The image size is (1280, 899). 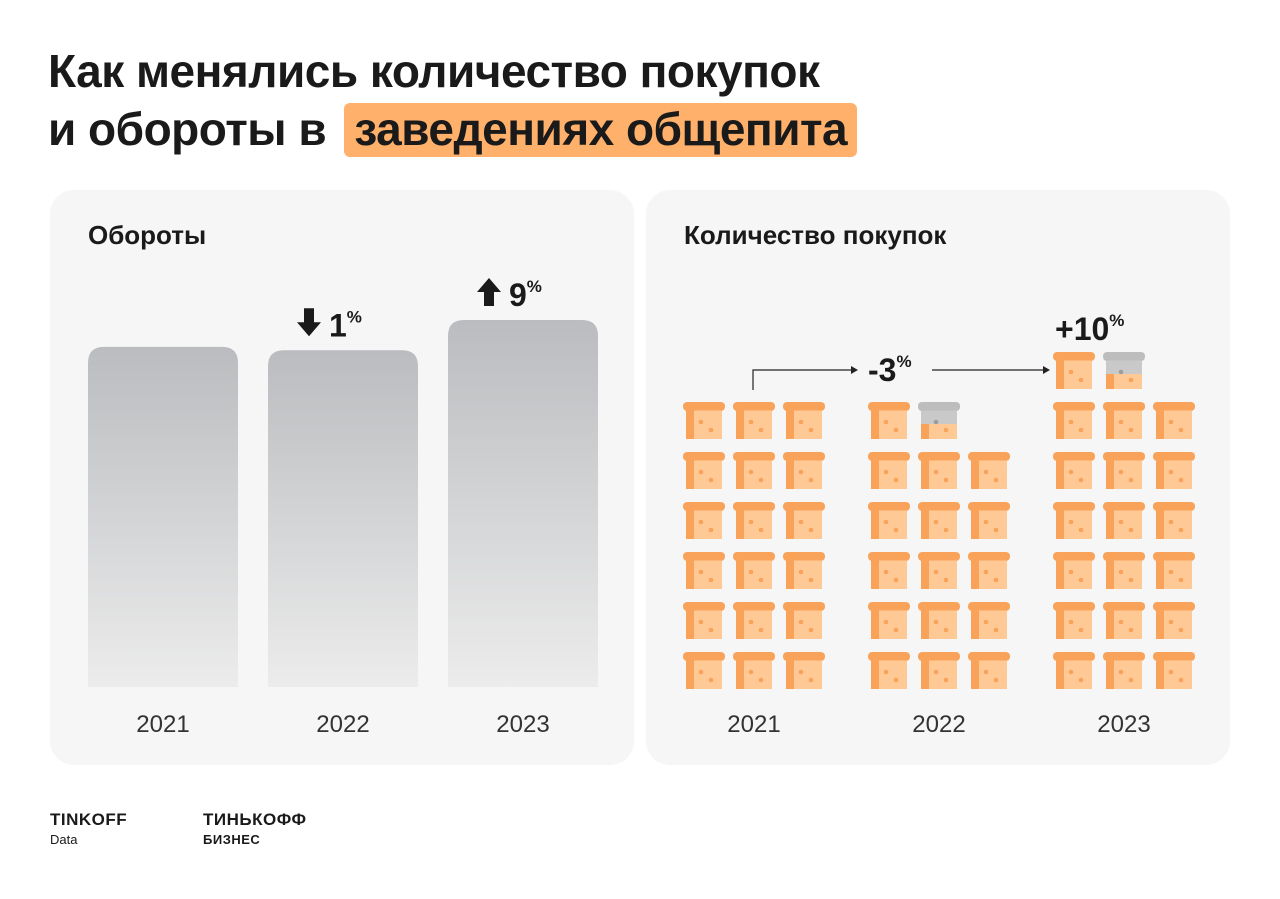 What do you see at coordinates (64, 839) in the screenshot?
I see `brand-tinkoff-sub: Data` at bounding box center [64, 839].